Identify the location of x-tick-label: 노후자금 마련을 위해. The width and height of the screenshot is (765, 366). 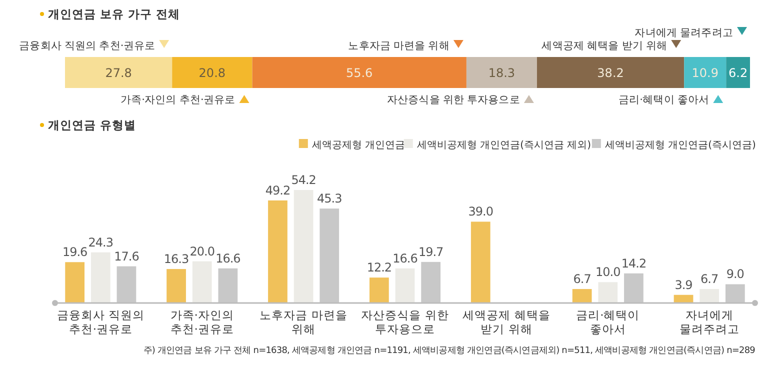
(304, 322).